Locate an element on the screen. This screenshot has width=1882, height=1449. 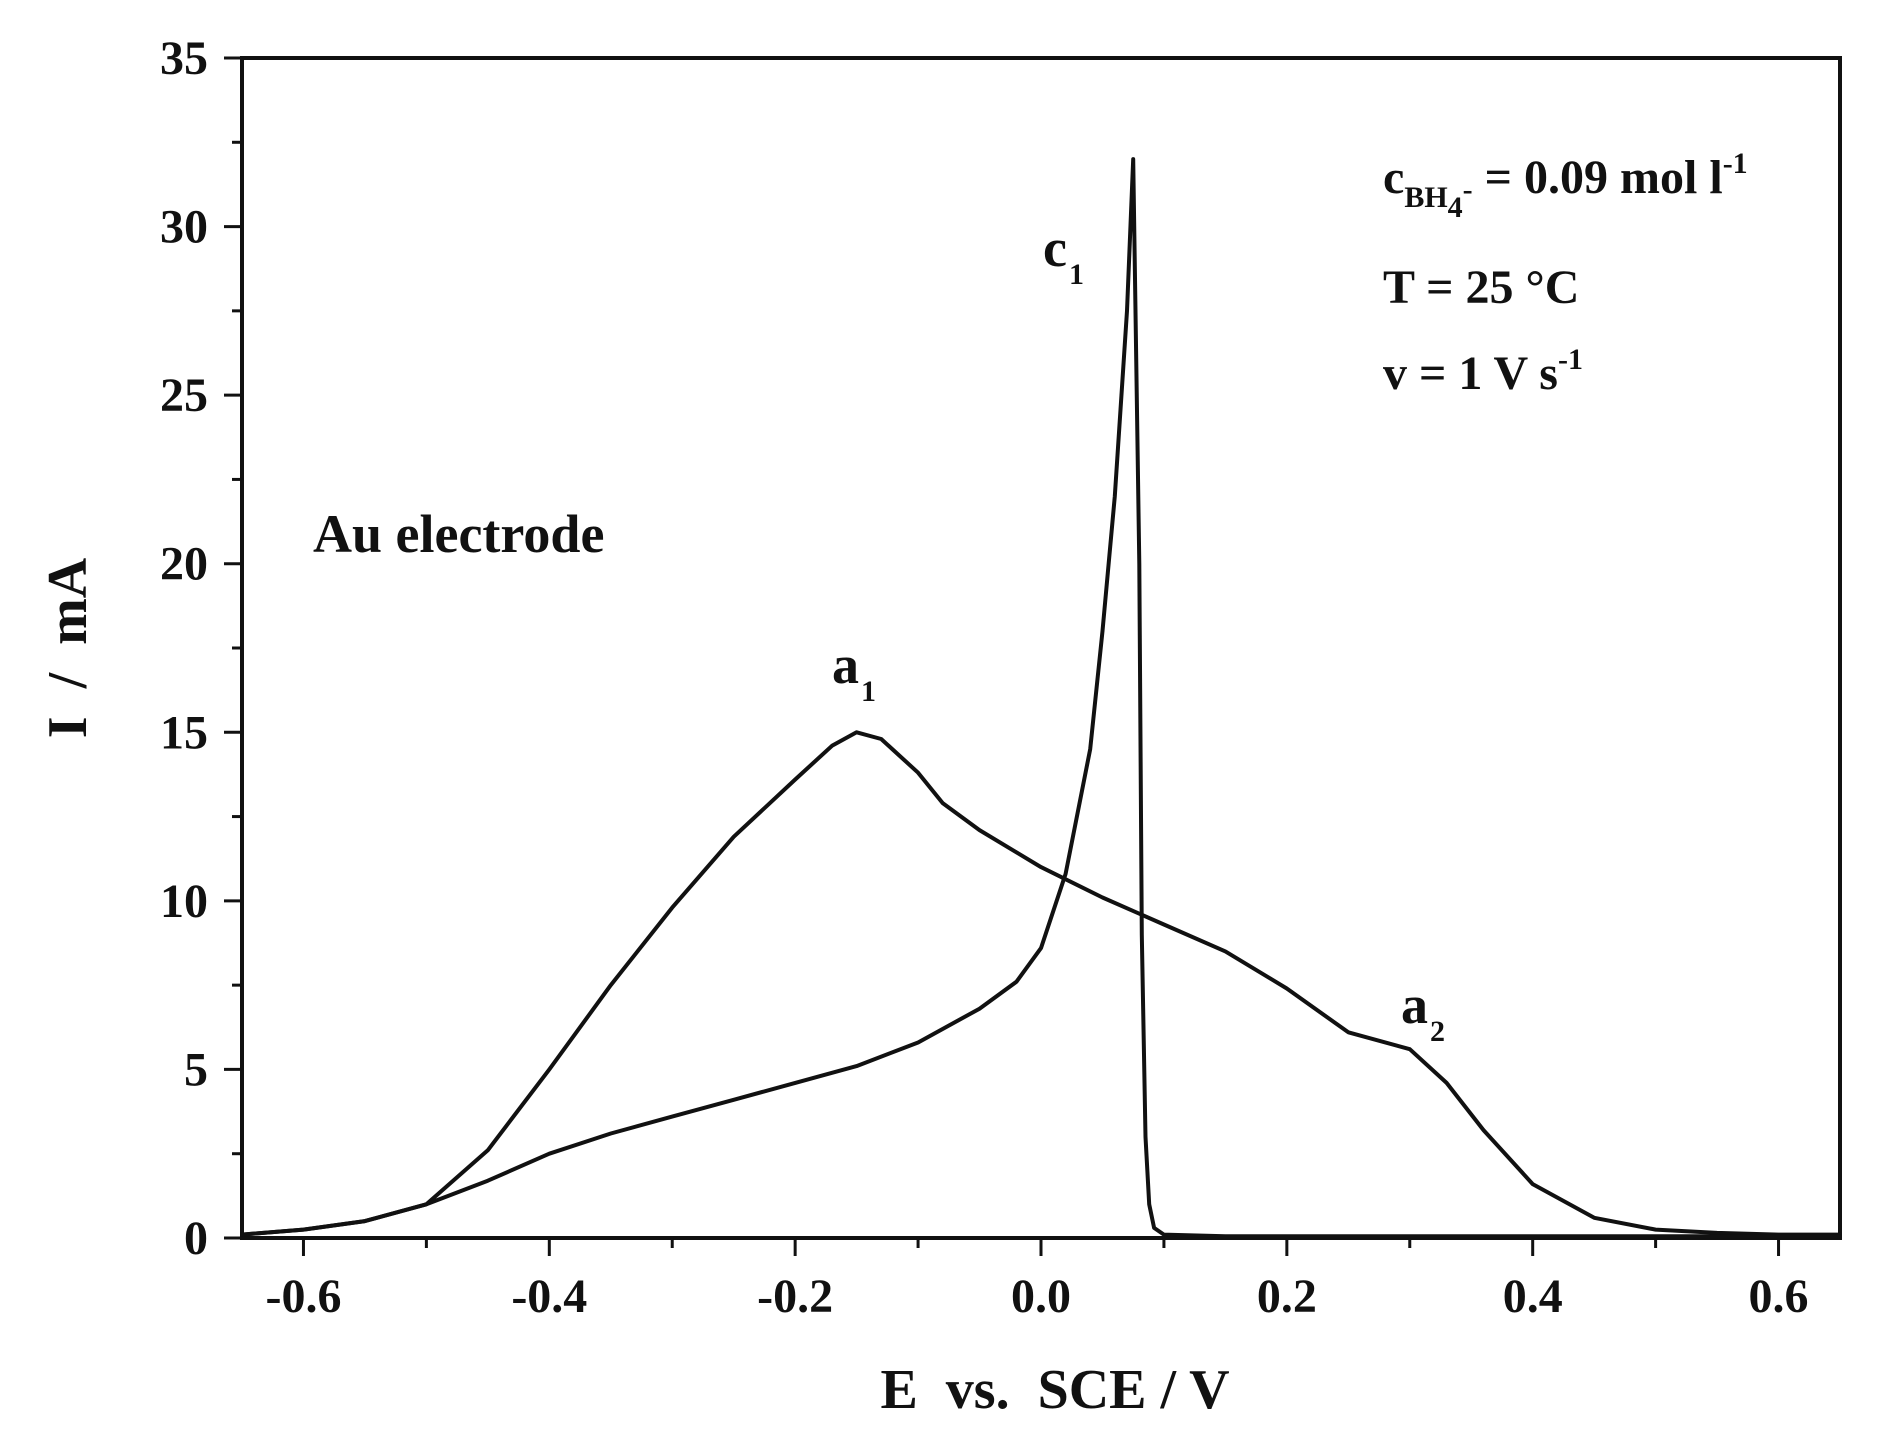
x-tick-label: -0.2 is located at coordinates (795, 1296).